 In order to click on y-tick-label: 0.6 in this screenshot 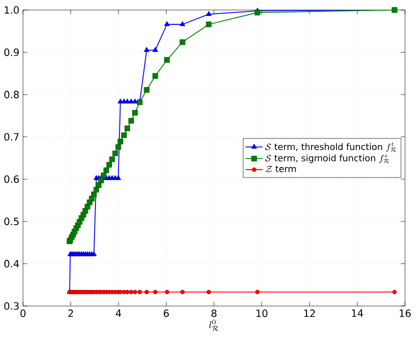, I will do `click(11, 179)`.